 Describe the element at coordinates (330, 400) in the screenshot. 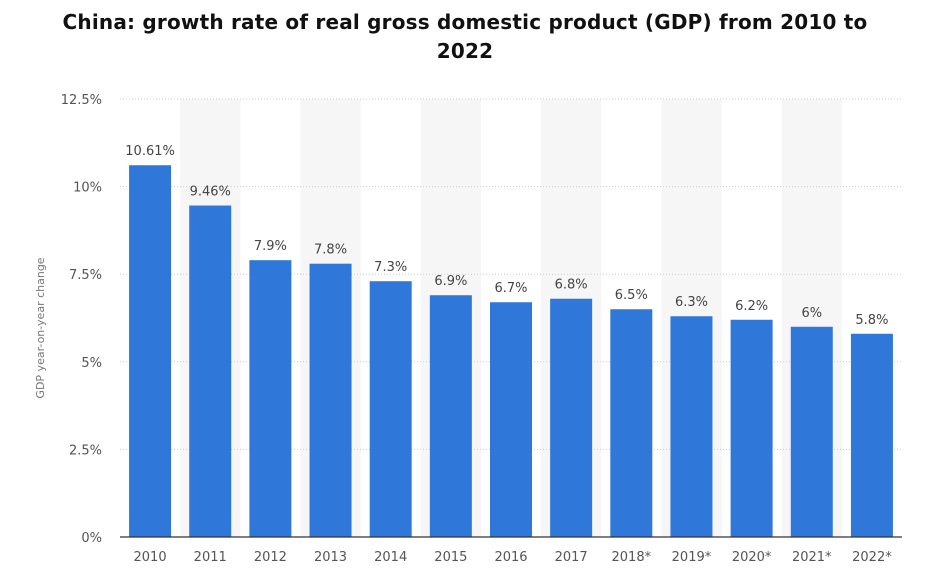

I see `bar-2013` at that location.